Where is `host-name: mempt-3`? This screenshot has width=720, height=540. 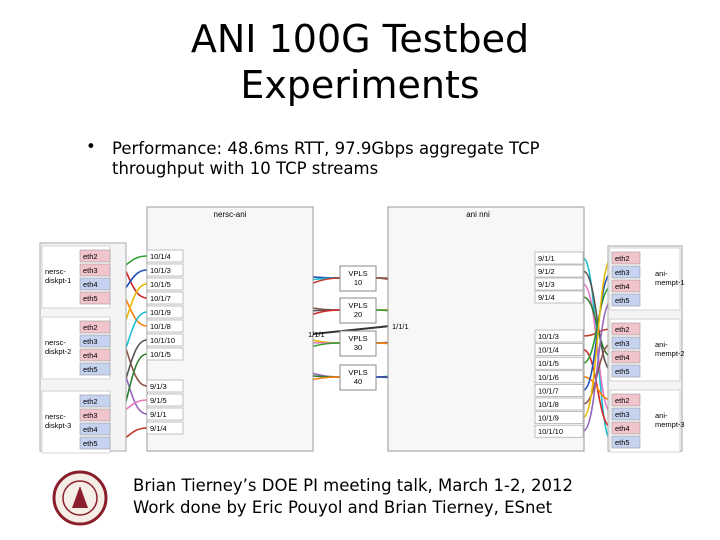 host-name: mempt-3 is located at coordinates (670, 424).